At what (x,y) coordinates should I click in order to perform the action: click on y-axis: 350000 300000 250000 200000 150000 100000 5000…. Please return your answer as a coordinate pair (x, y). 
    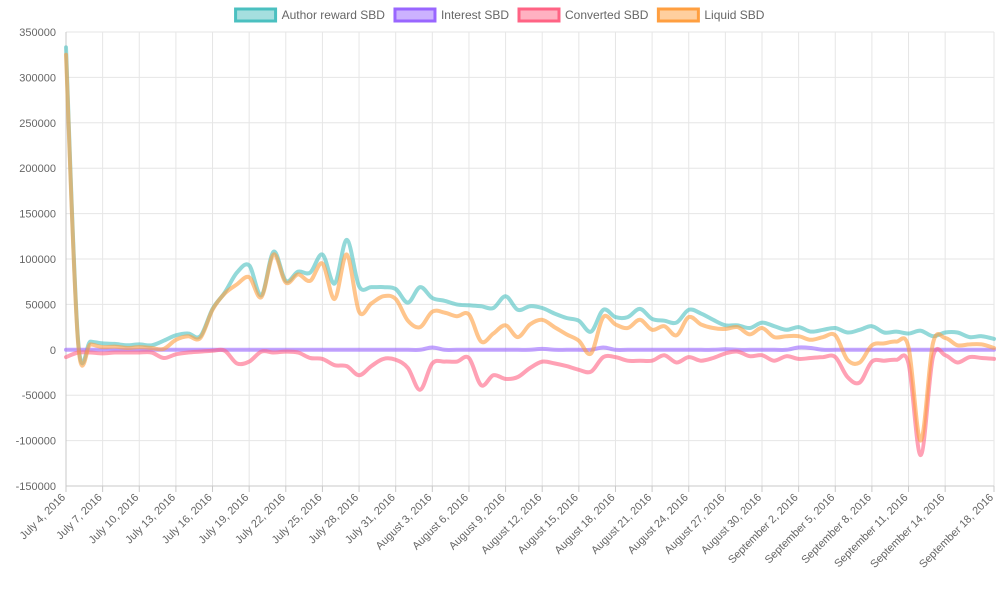
    Looking at the image, I should click on (41, 260).